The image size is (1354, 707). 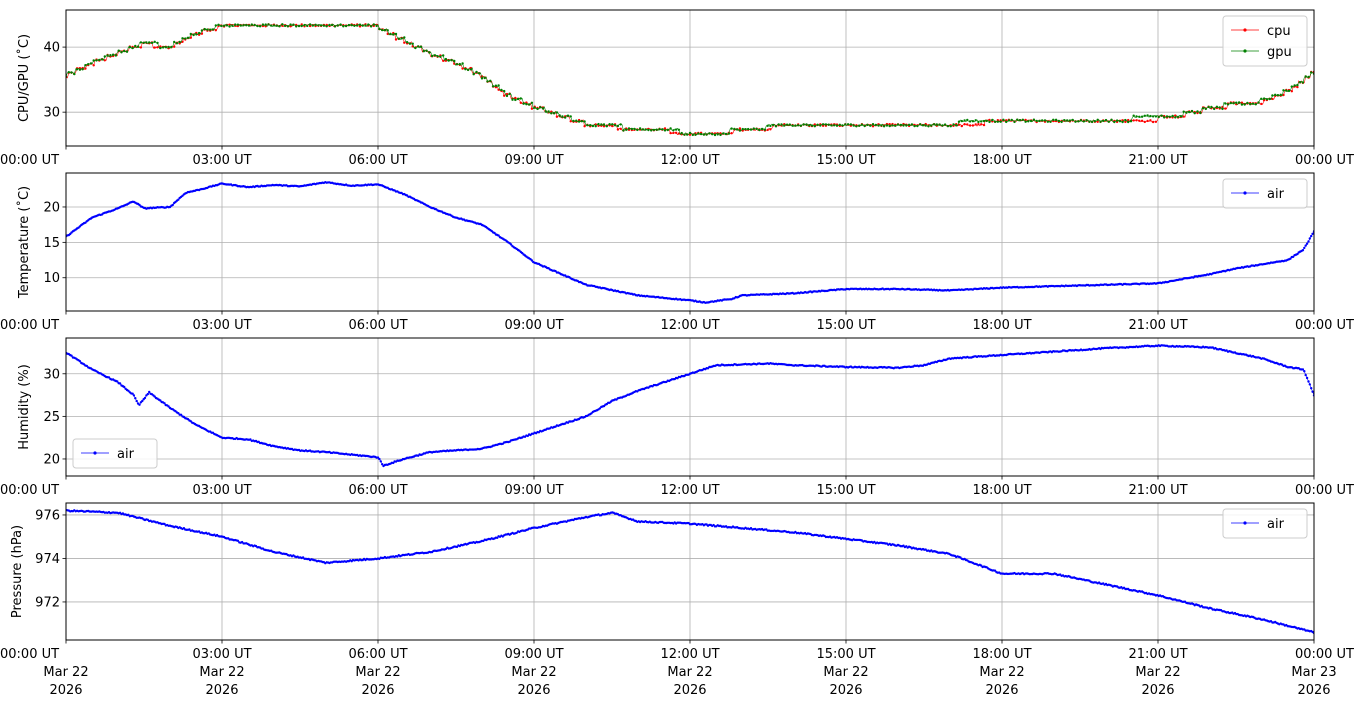 I want to click on legend: cpu gpu, so click(x=1265, y=41).